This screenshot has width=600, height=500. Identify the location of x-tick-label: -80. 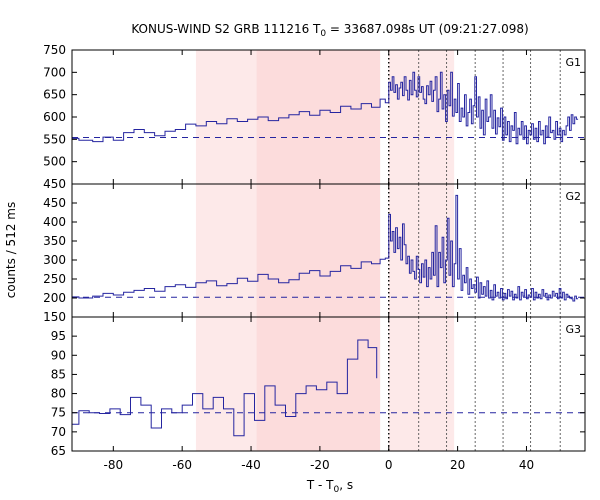
(114, 465).